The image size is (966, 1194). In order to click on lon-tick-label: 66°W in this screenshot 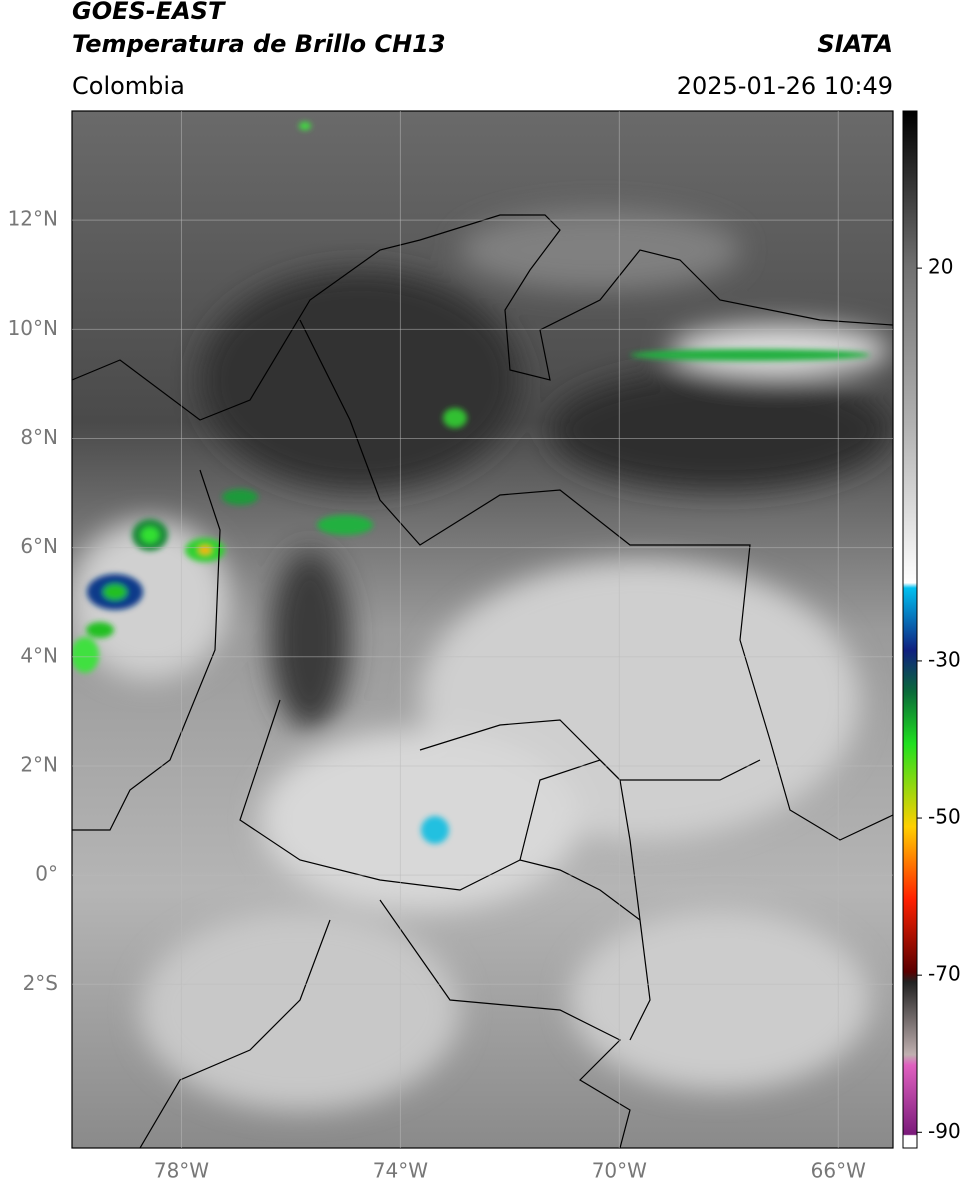, I will do `click(838, 1171)`.